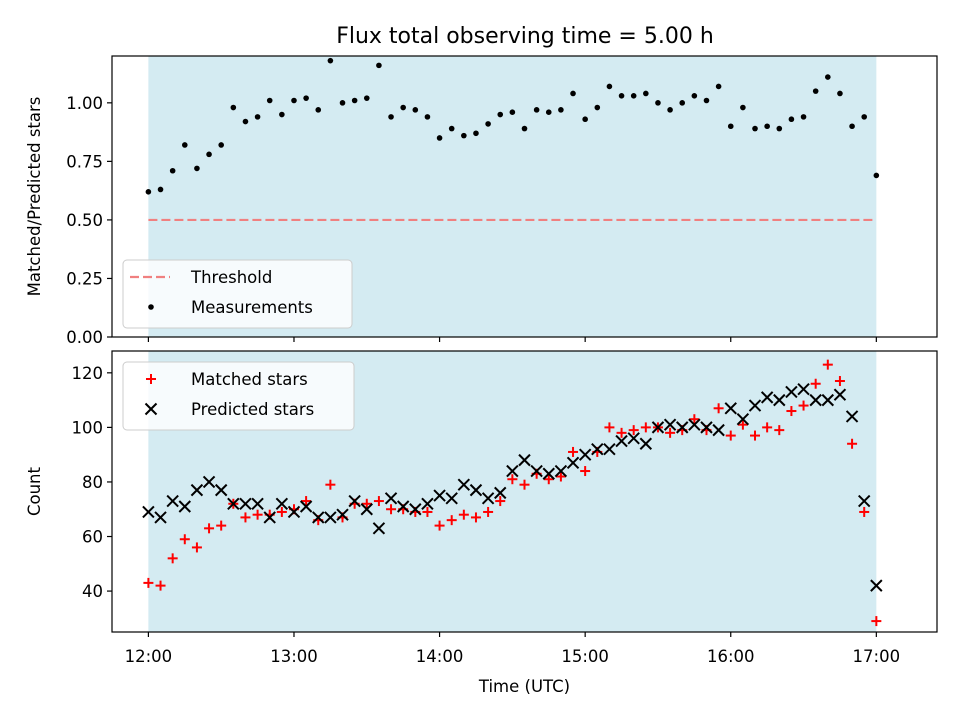 This screenshot has width=960, height=724. What do you see at coordinates (88, 373) in the screenshot?
I see `y-tick-label: 120` at bounding box center [88, 373].